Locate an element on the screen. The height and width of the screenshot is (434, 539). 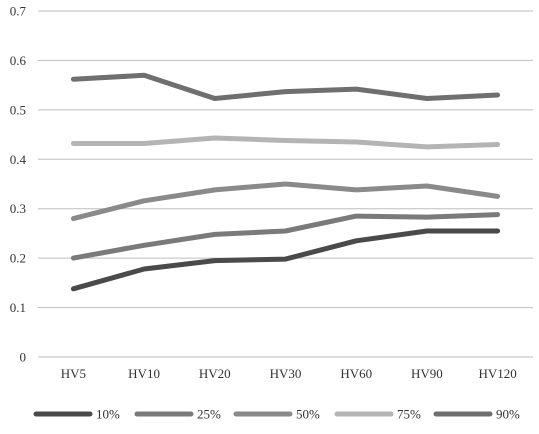
x-tick-label: HV90 is located at coordinates (427, 373).